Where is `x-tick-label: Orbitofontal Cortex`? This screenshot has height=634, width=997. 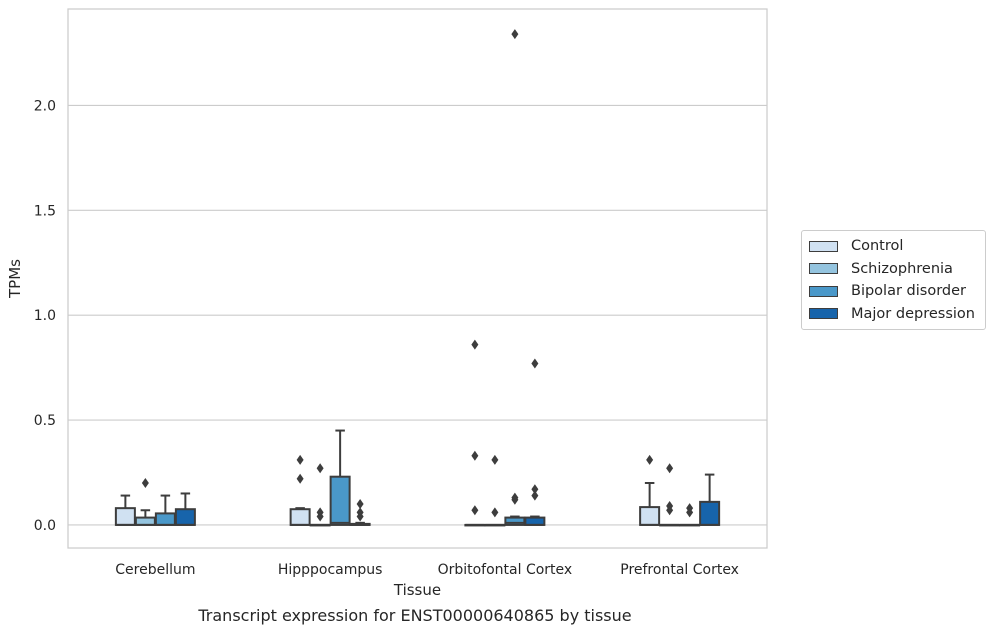 x-tick-label: Orbitofontal Cortex is located at coordinates (505, 570).